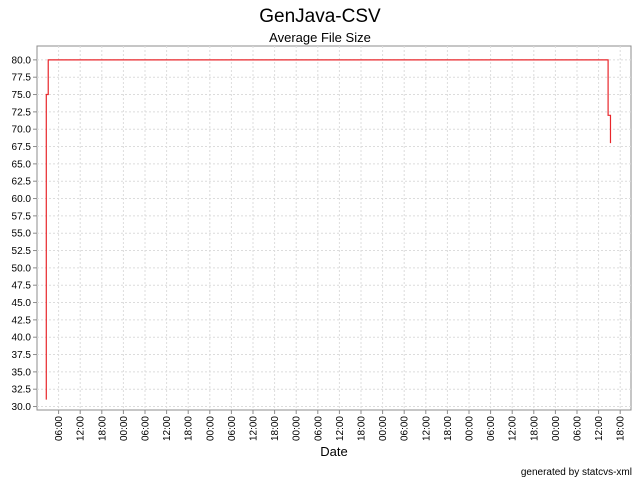 The width and height of the screenshot is (640, 480). I want to click on y-tick-label: 42.5, so click(22, 320).